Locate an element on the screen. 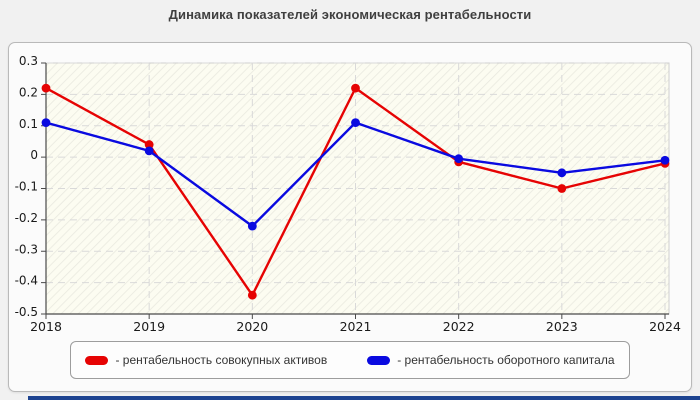 This screenshot has width=700, height=400. x-tick-label: 2018 is located at coordinates (46, 326).